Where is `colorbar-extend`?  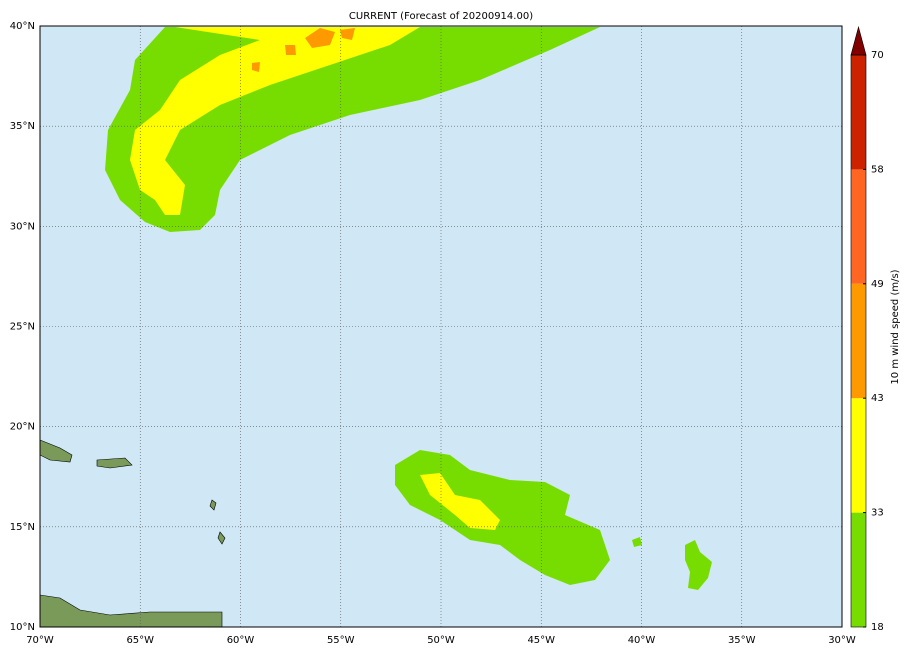 colorbar-extend is located at coordinates (858, 40).